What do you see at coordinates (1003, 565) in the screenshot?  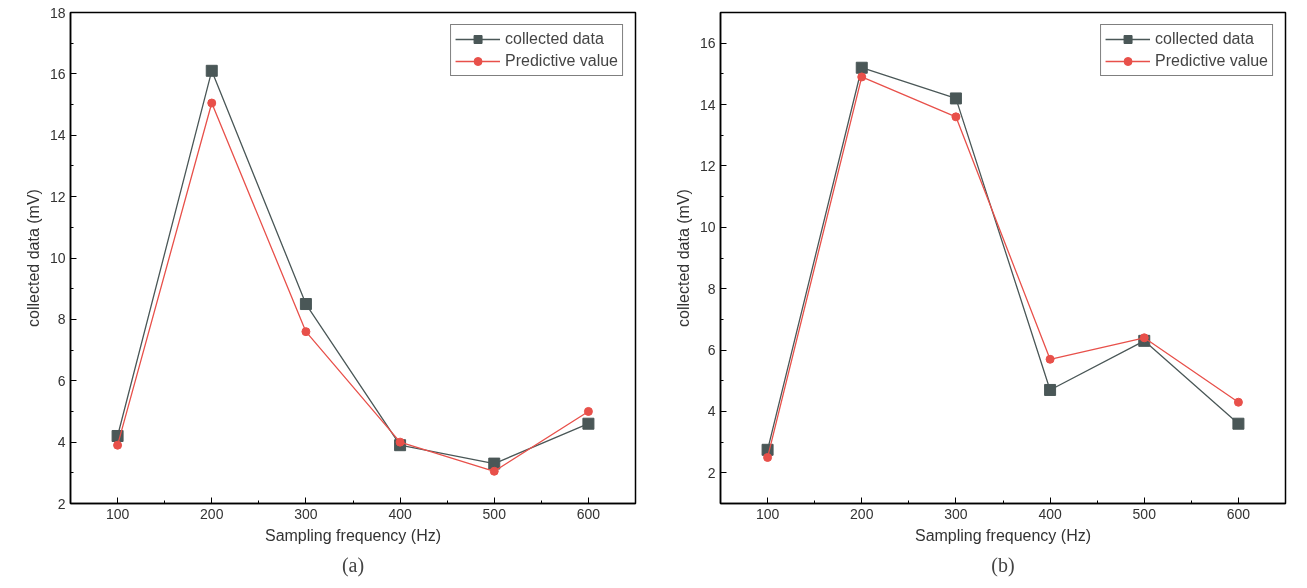 I see `text: (b)` at bounding box center [1003, 565].